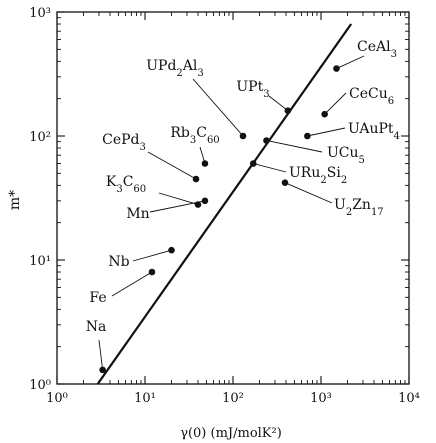 This screenshot has height=443, width=436. What do you see at coordinates (205, 201) in the screenshot?
I see `point-mn` at bounding box center [205, 201].